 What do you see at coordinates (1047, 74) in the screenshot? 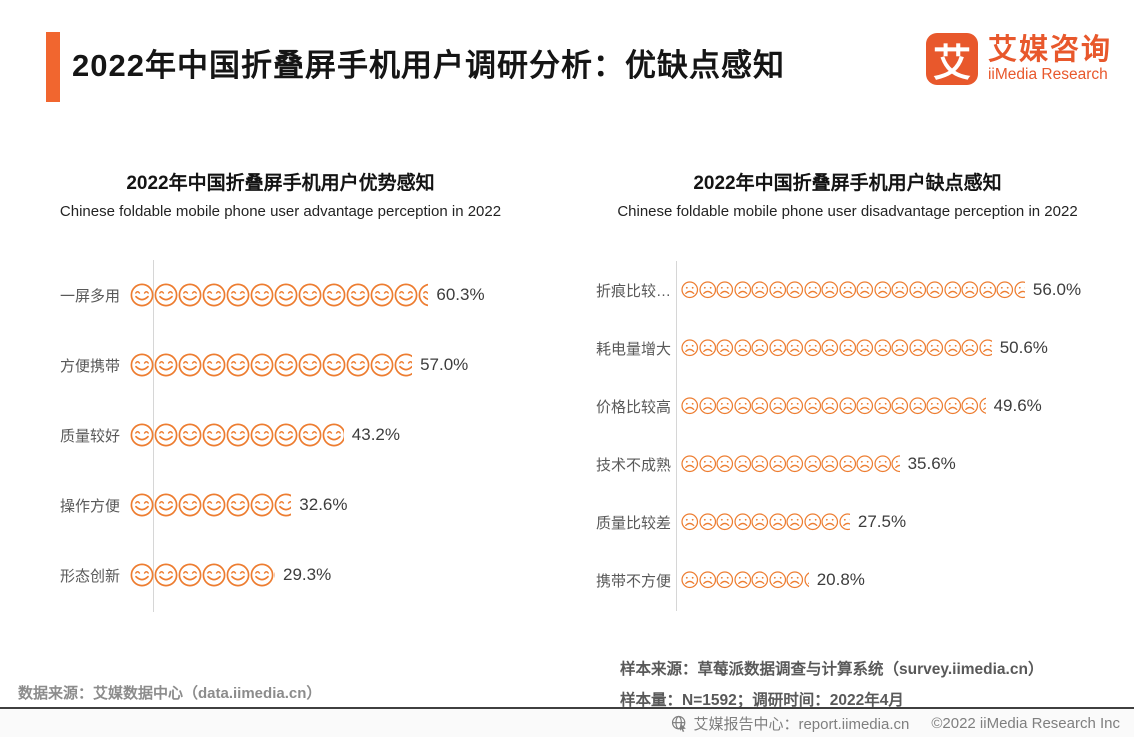
I see `logo-name-en: iiMedia Research` at bounding box center [1047, 74].